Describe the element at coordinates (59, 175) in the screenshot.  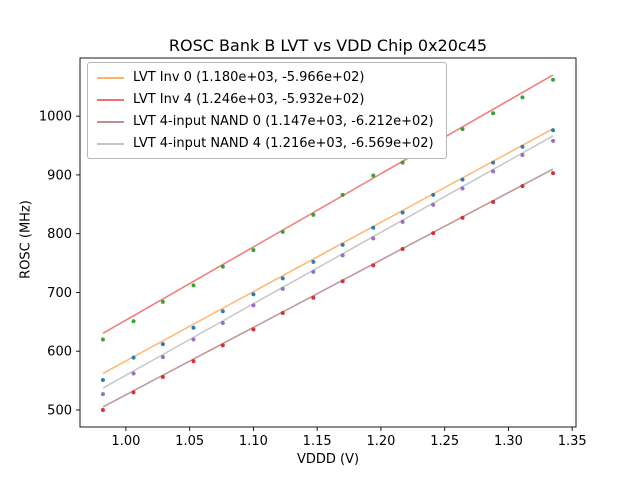
I see `y-tick-label: 900` at that location.